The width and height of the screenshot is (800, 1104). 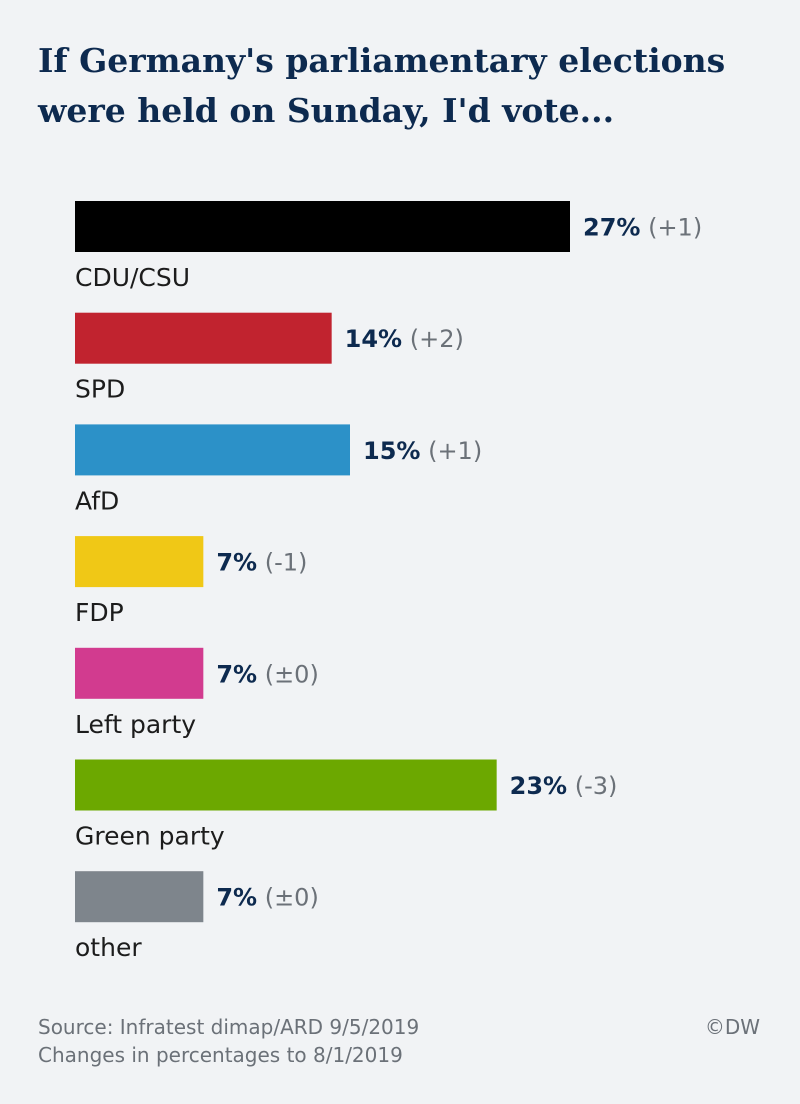 I want to click on value-percent: 27%, so click(x=611, y=228).